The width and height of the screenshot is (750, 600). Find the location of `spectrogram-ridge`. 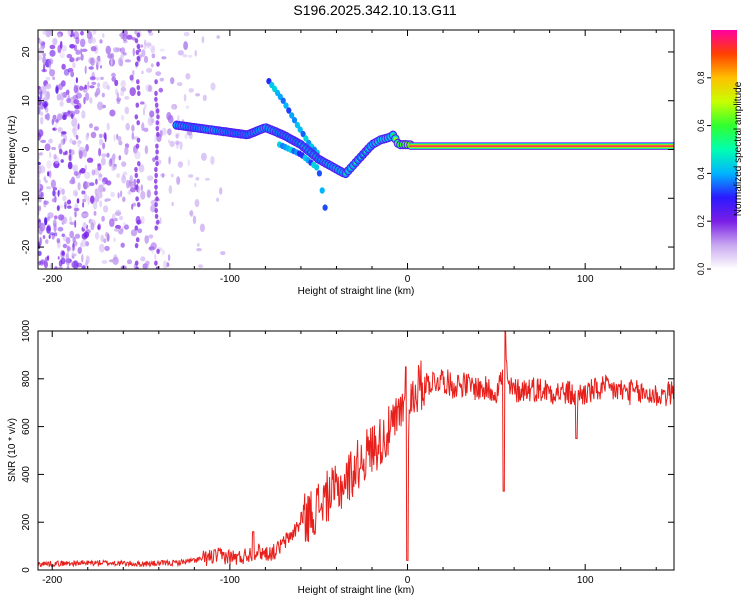

spectrogram-ridge is located at coordinates (423, 149).